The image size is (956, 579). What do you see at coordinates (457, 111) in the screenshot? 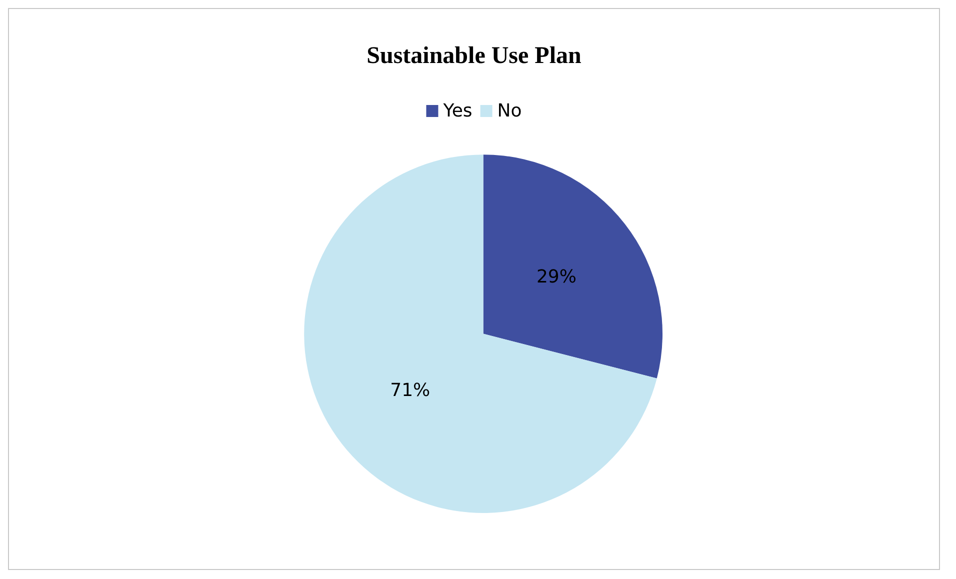
I see `legend-label: Yes` at bounding box center [457, 111].